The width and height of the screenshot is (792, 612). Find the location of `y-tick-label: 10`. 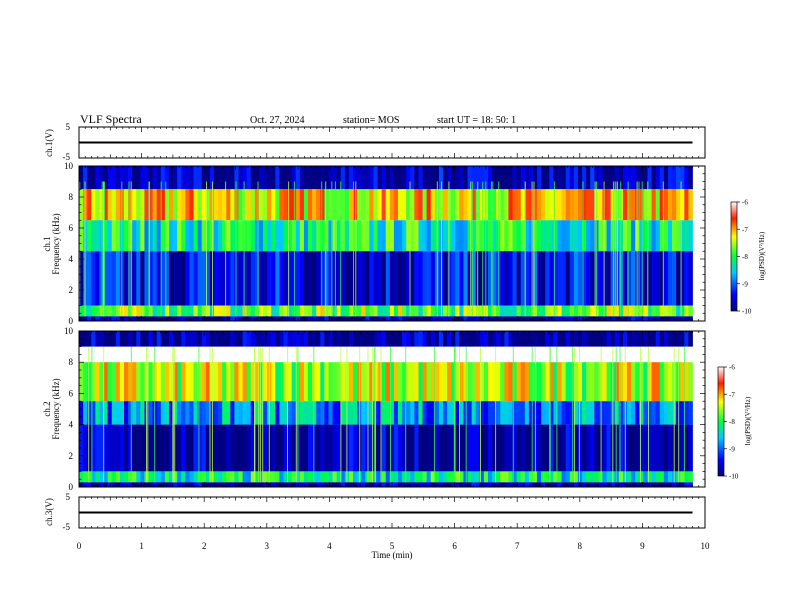

y-tick-label: 10 is located at coordinates (69, 331).